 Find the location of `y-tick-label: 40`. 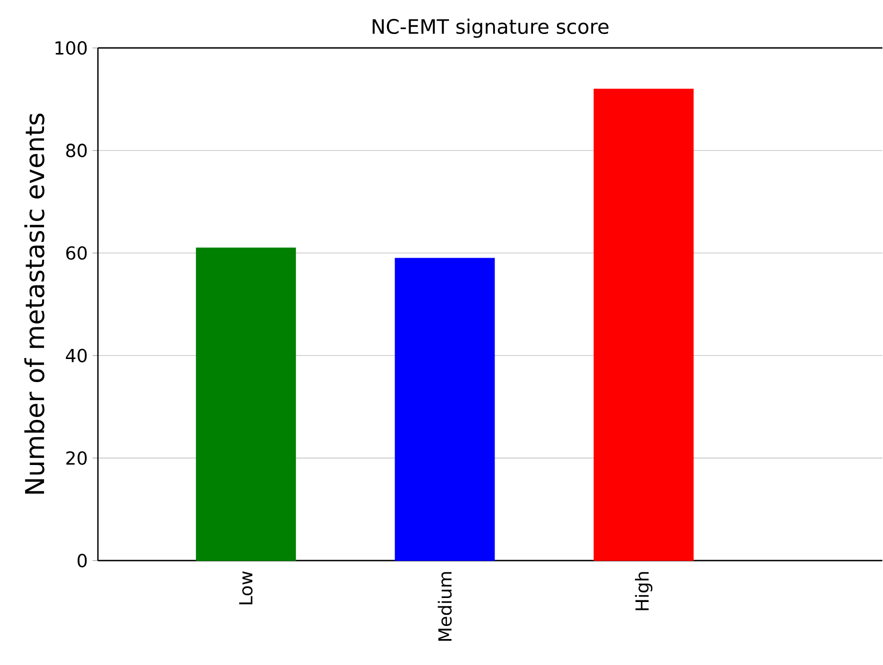

y-tick-label: 40 is located at coordinates (76, 355).